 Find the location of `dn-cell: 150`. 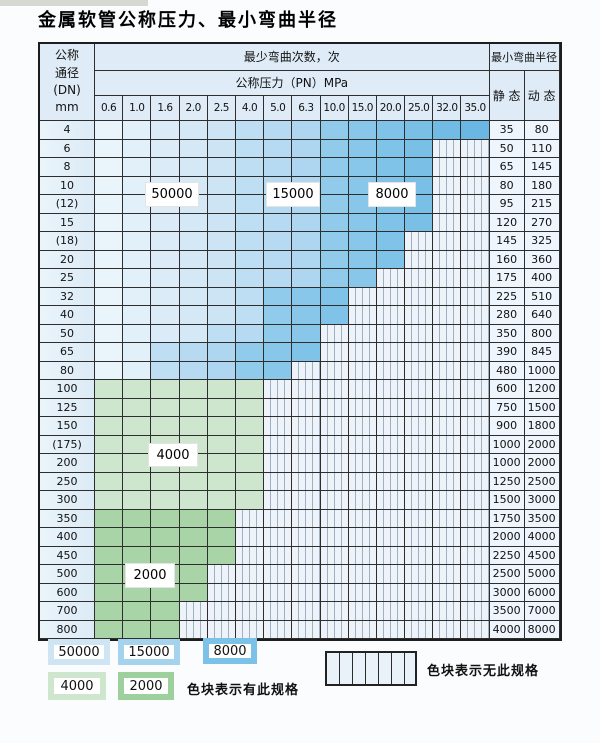

dn-cell: 150 is located at coordinates (67, 426).